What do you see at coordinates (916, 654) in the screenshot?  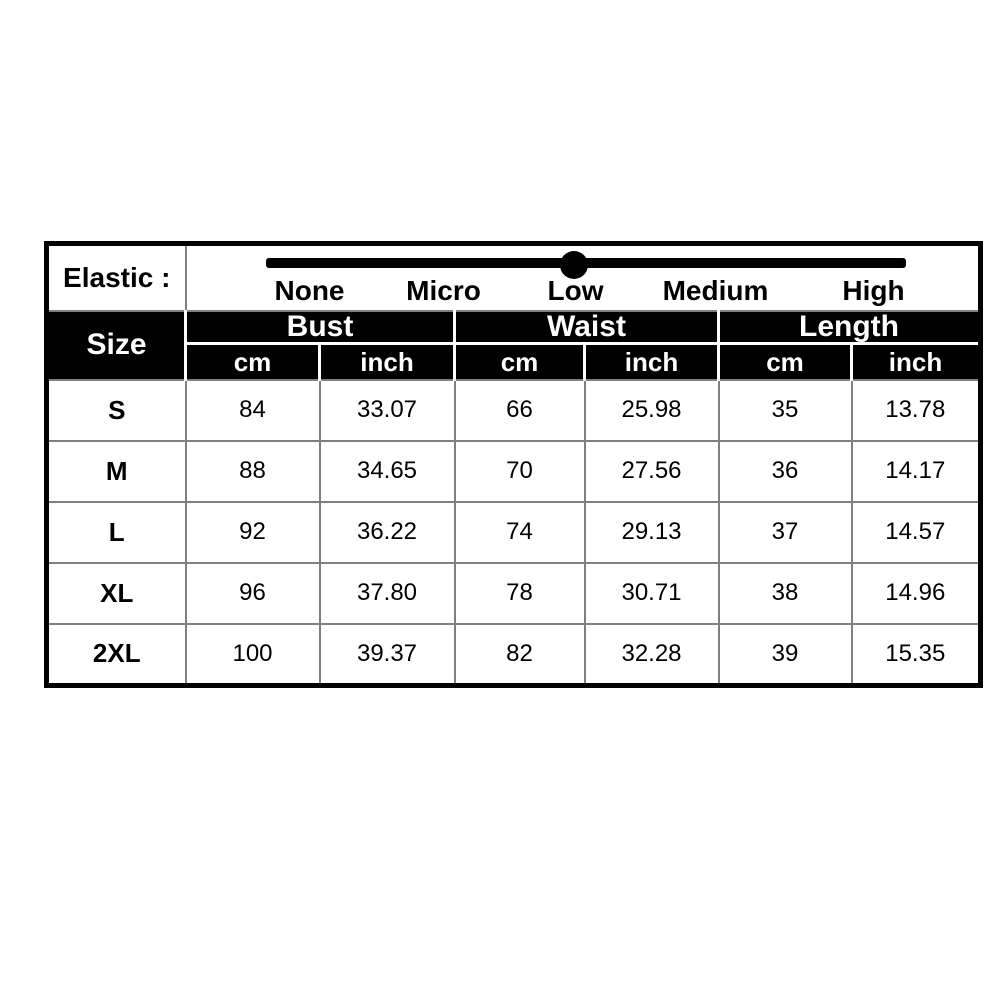 I see `length-inch-value: 15.35` at bounding box center [916, 654].